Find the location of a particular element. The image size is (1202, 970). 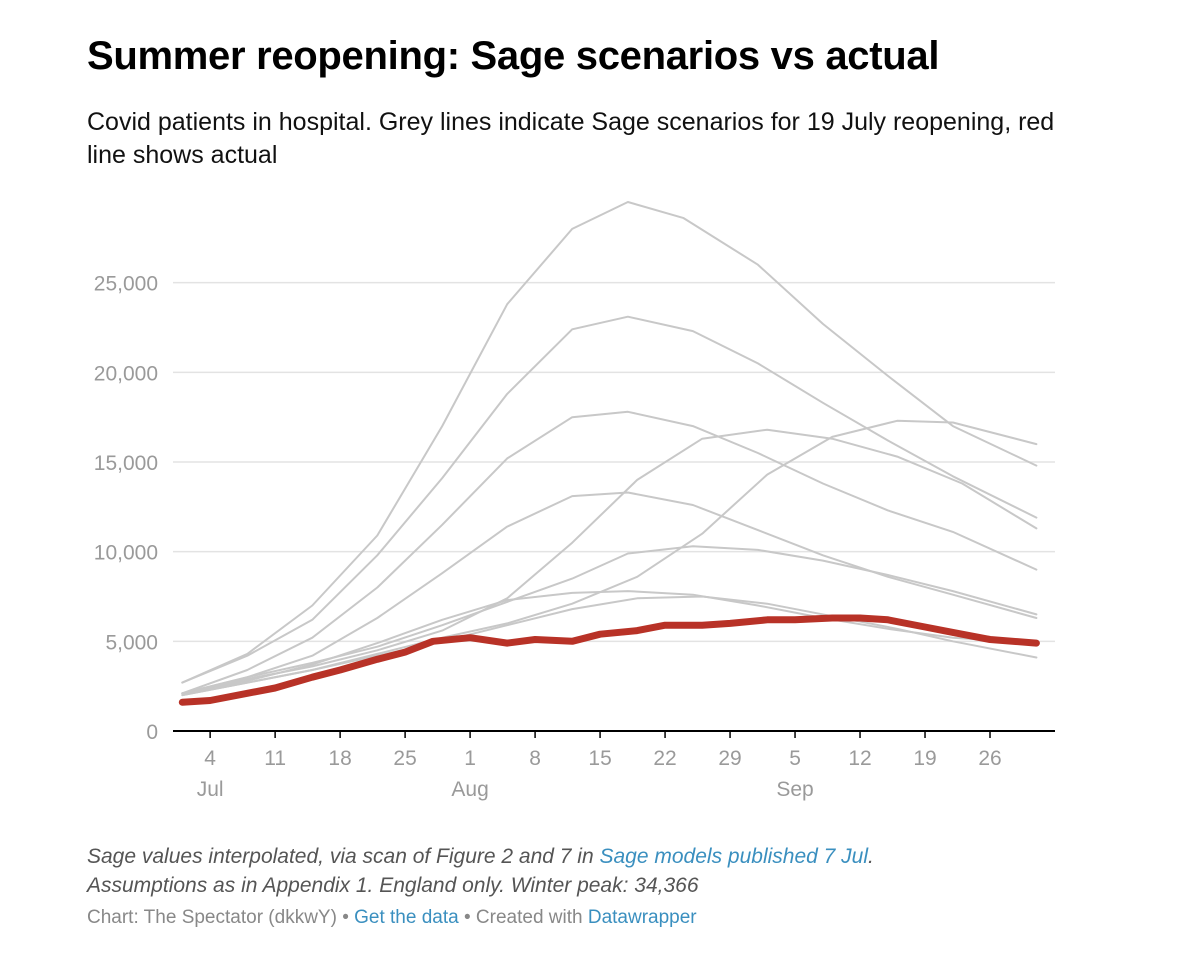

y-tick-label: 20,000 is located at coordinates (126, 373).